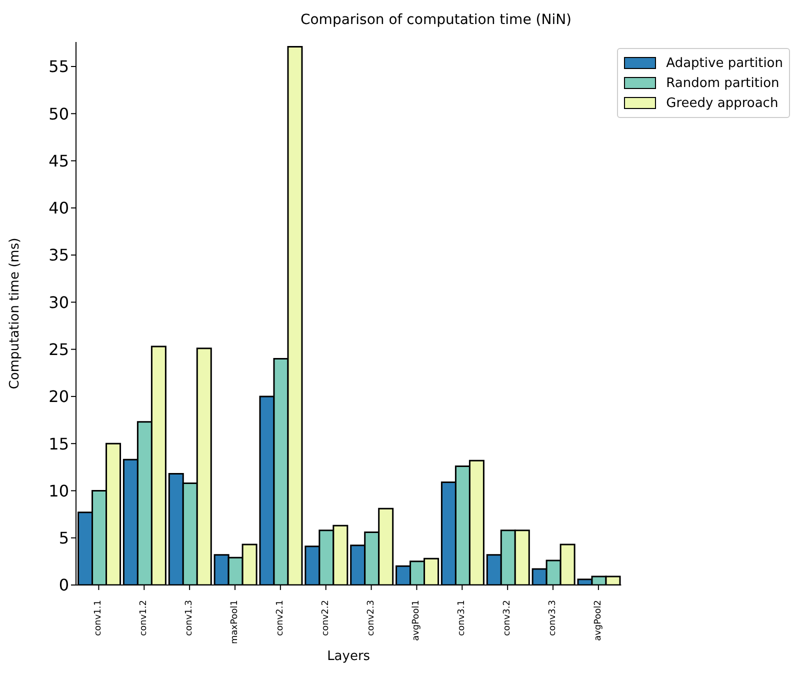 This screenshot has width=796, height=684. I want to click on y-tick-label: 30, so click(58, 302).